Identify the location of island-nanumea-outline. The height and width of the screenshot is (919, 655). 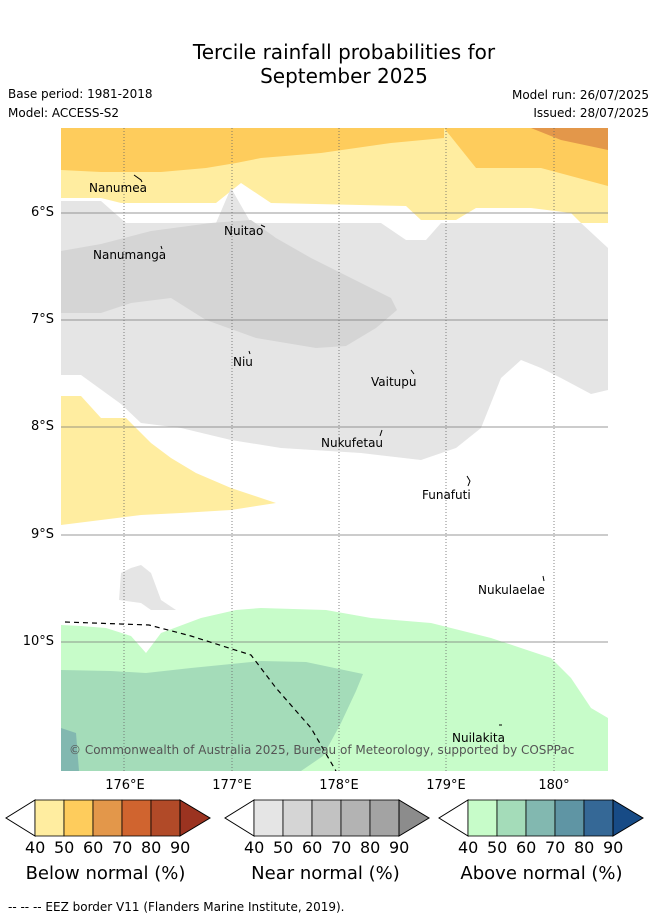
(138, 178).